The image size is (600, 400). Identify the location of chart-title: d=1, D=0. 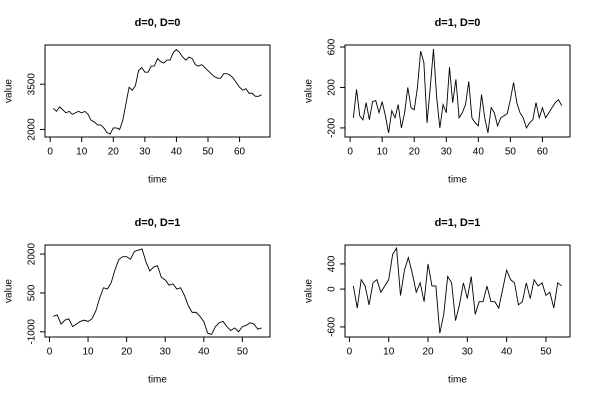
(458, 23).